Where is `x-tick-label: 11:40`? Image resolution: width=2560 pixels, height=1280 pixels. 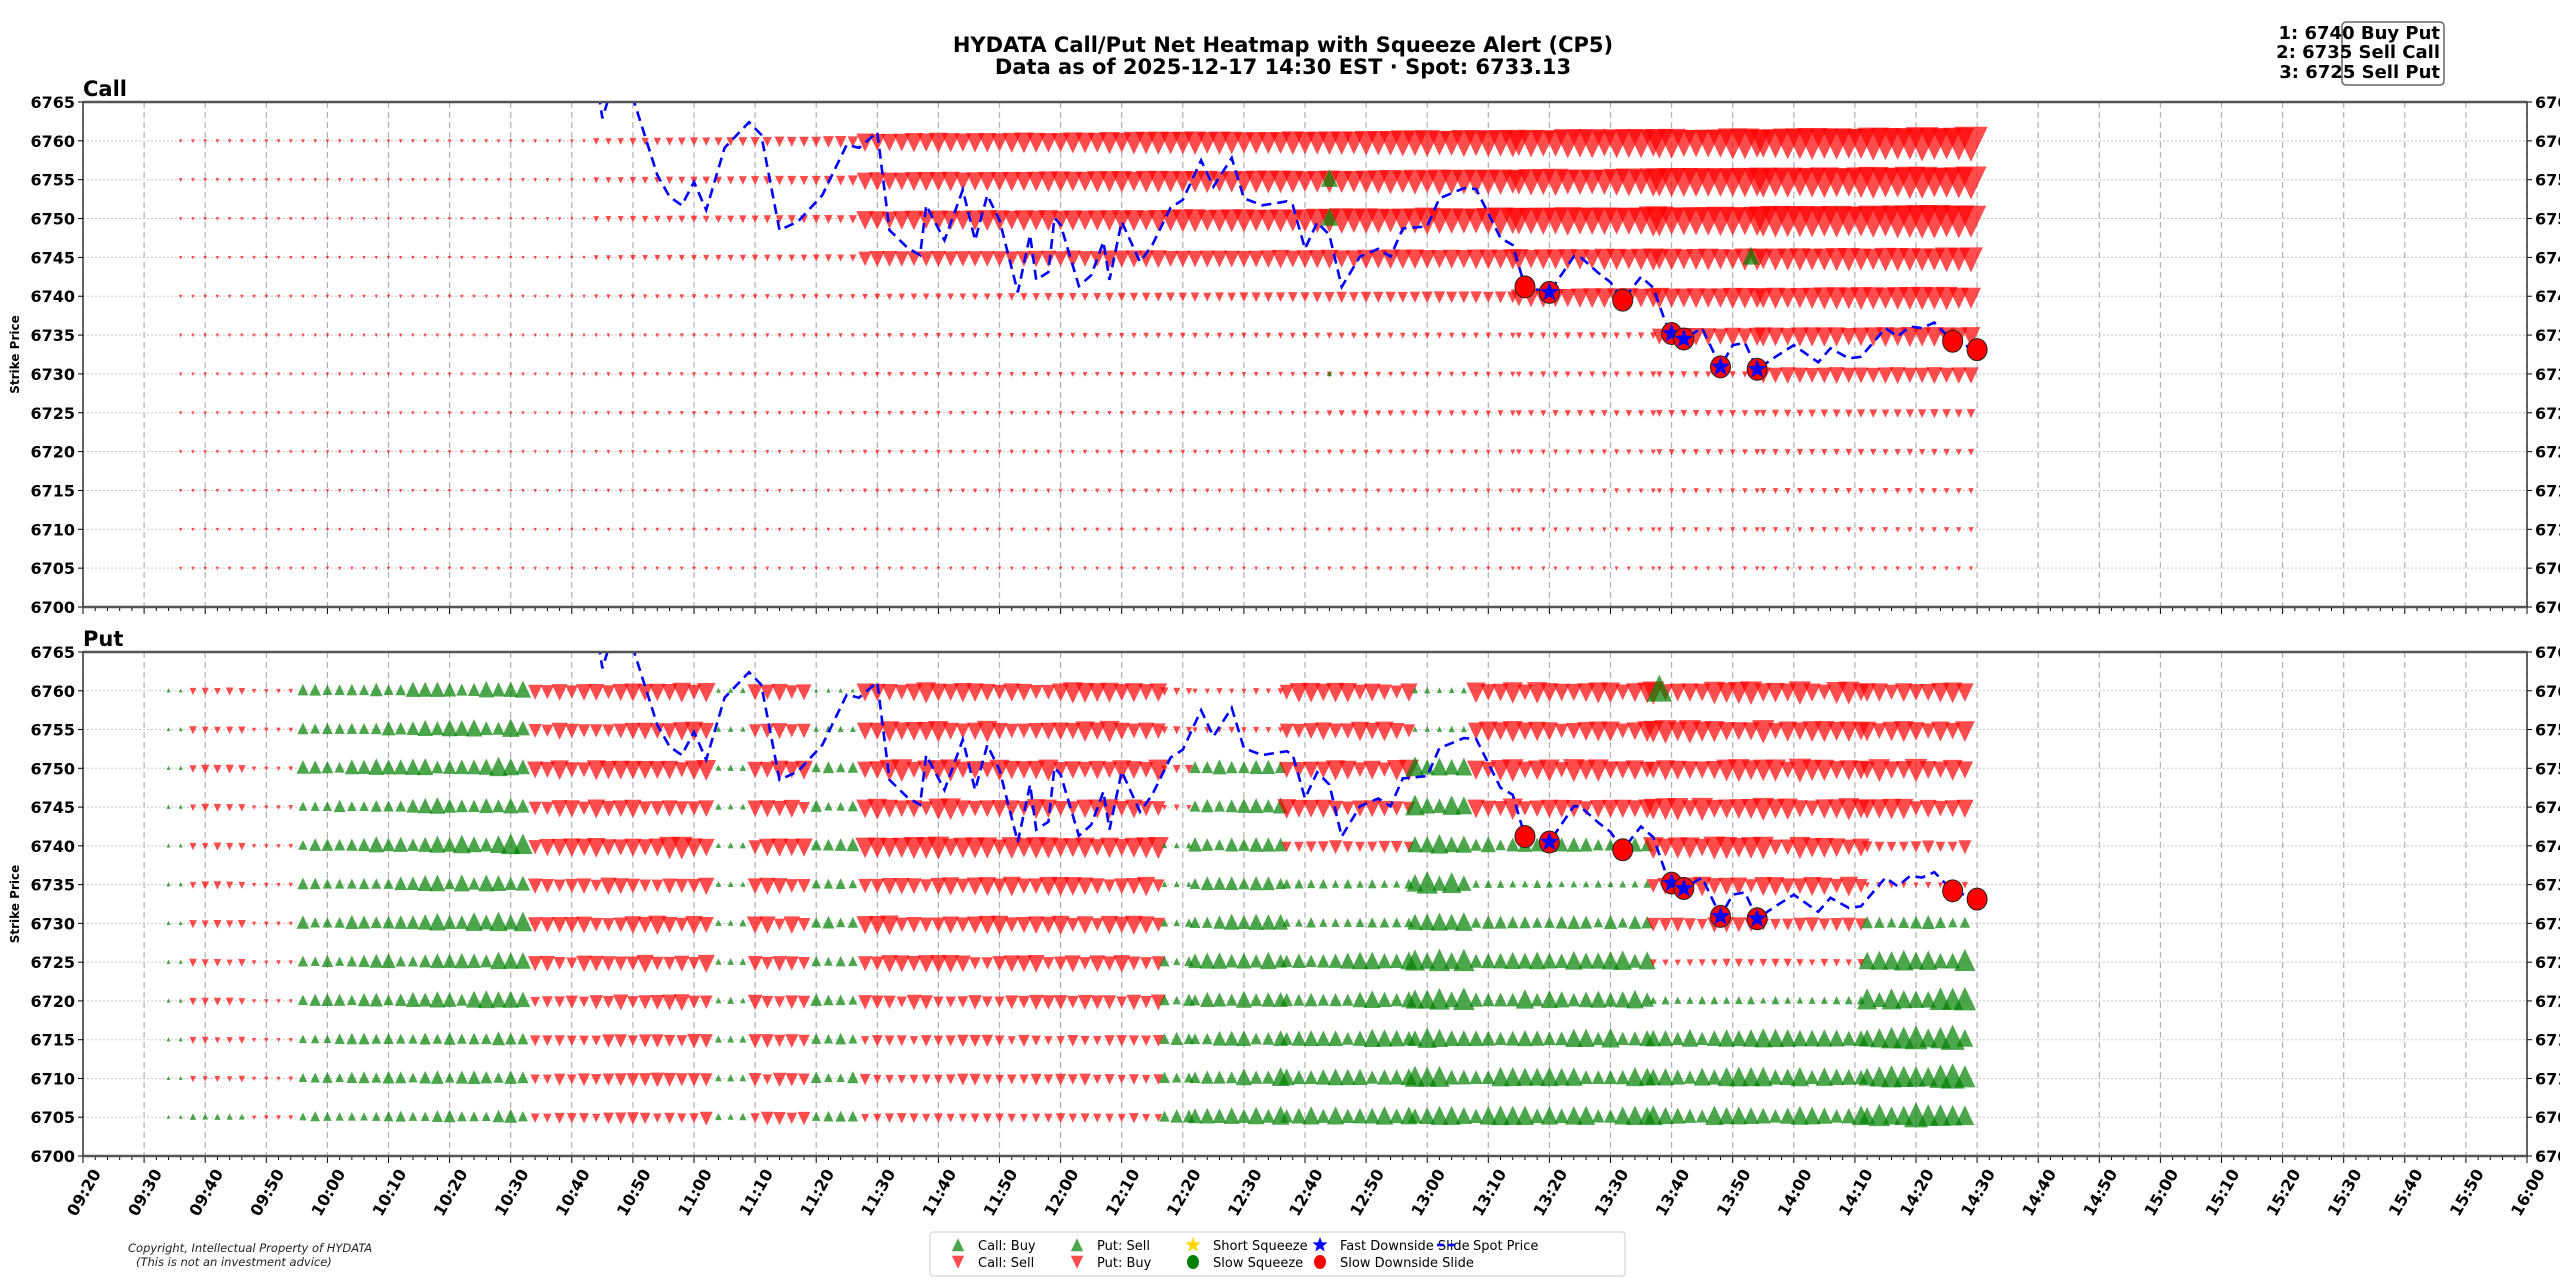 x-tick-label: 11:40 is located at coordinates (939, 1193).